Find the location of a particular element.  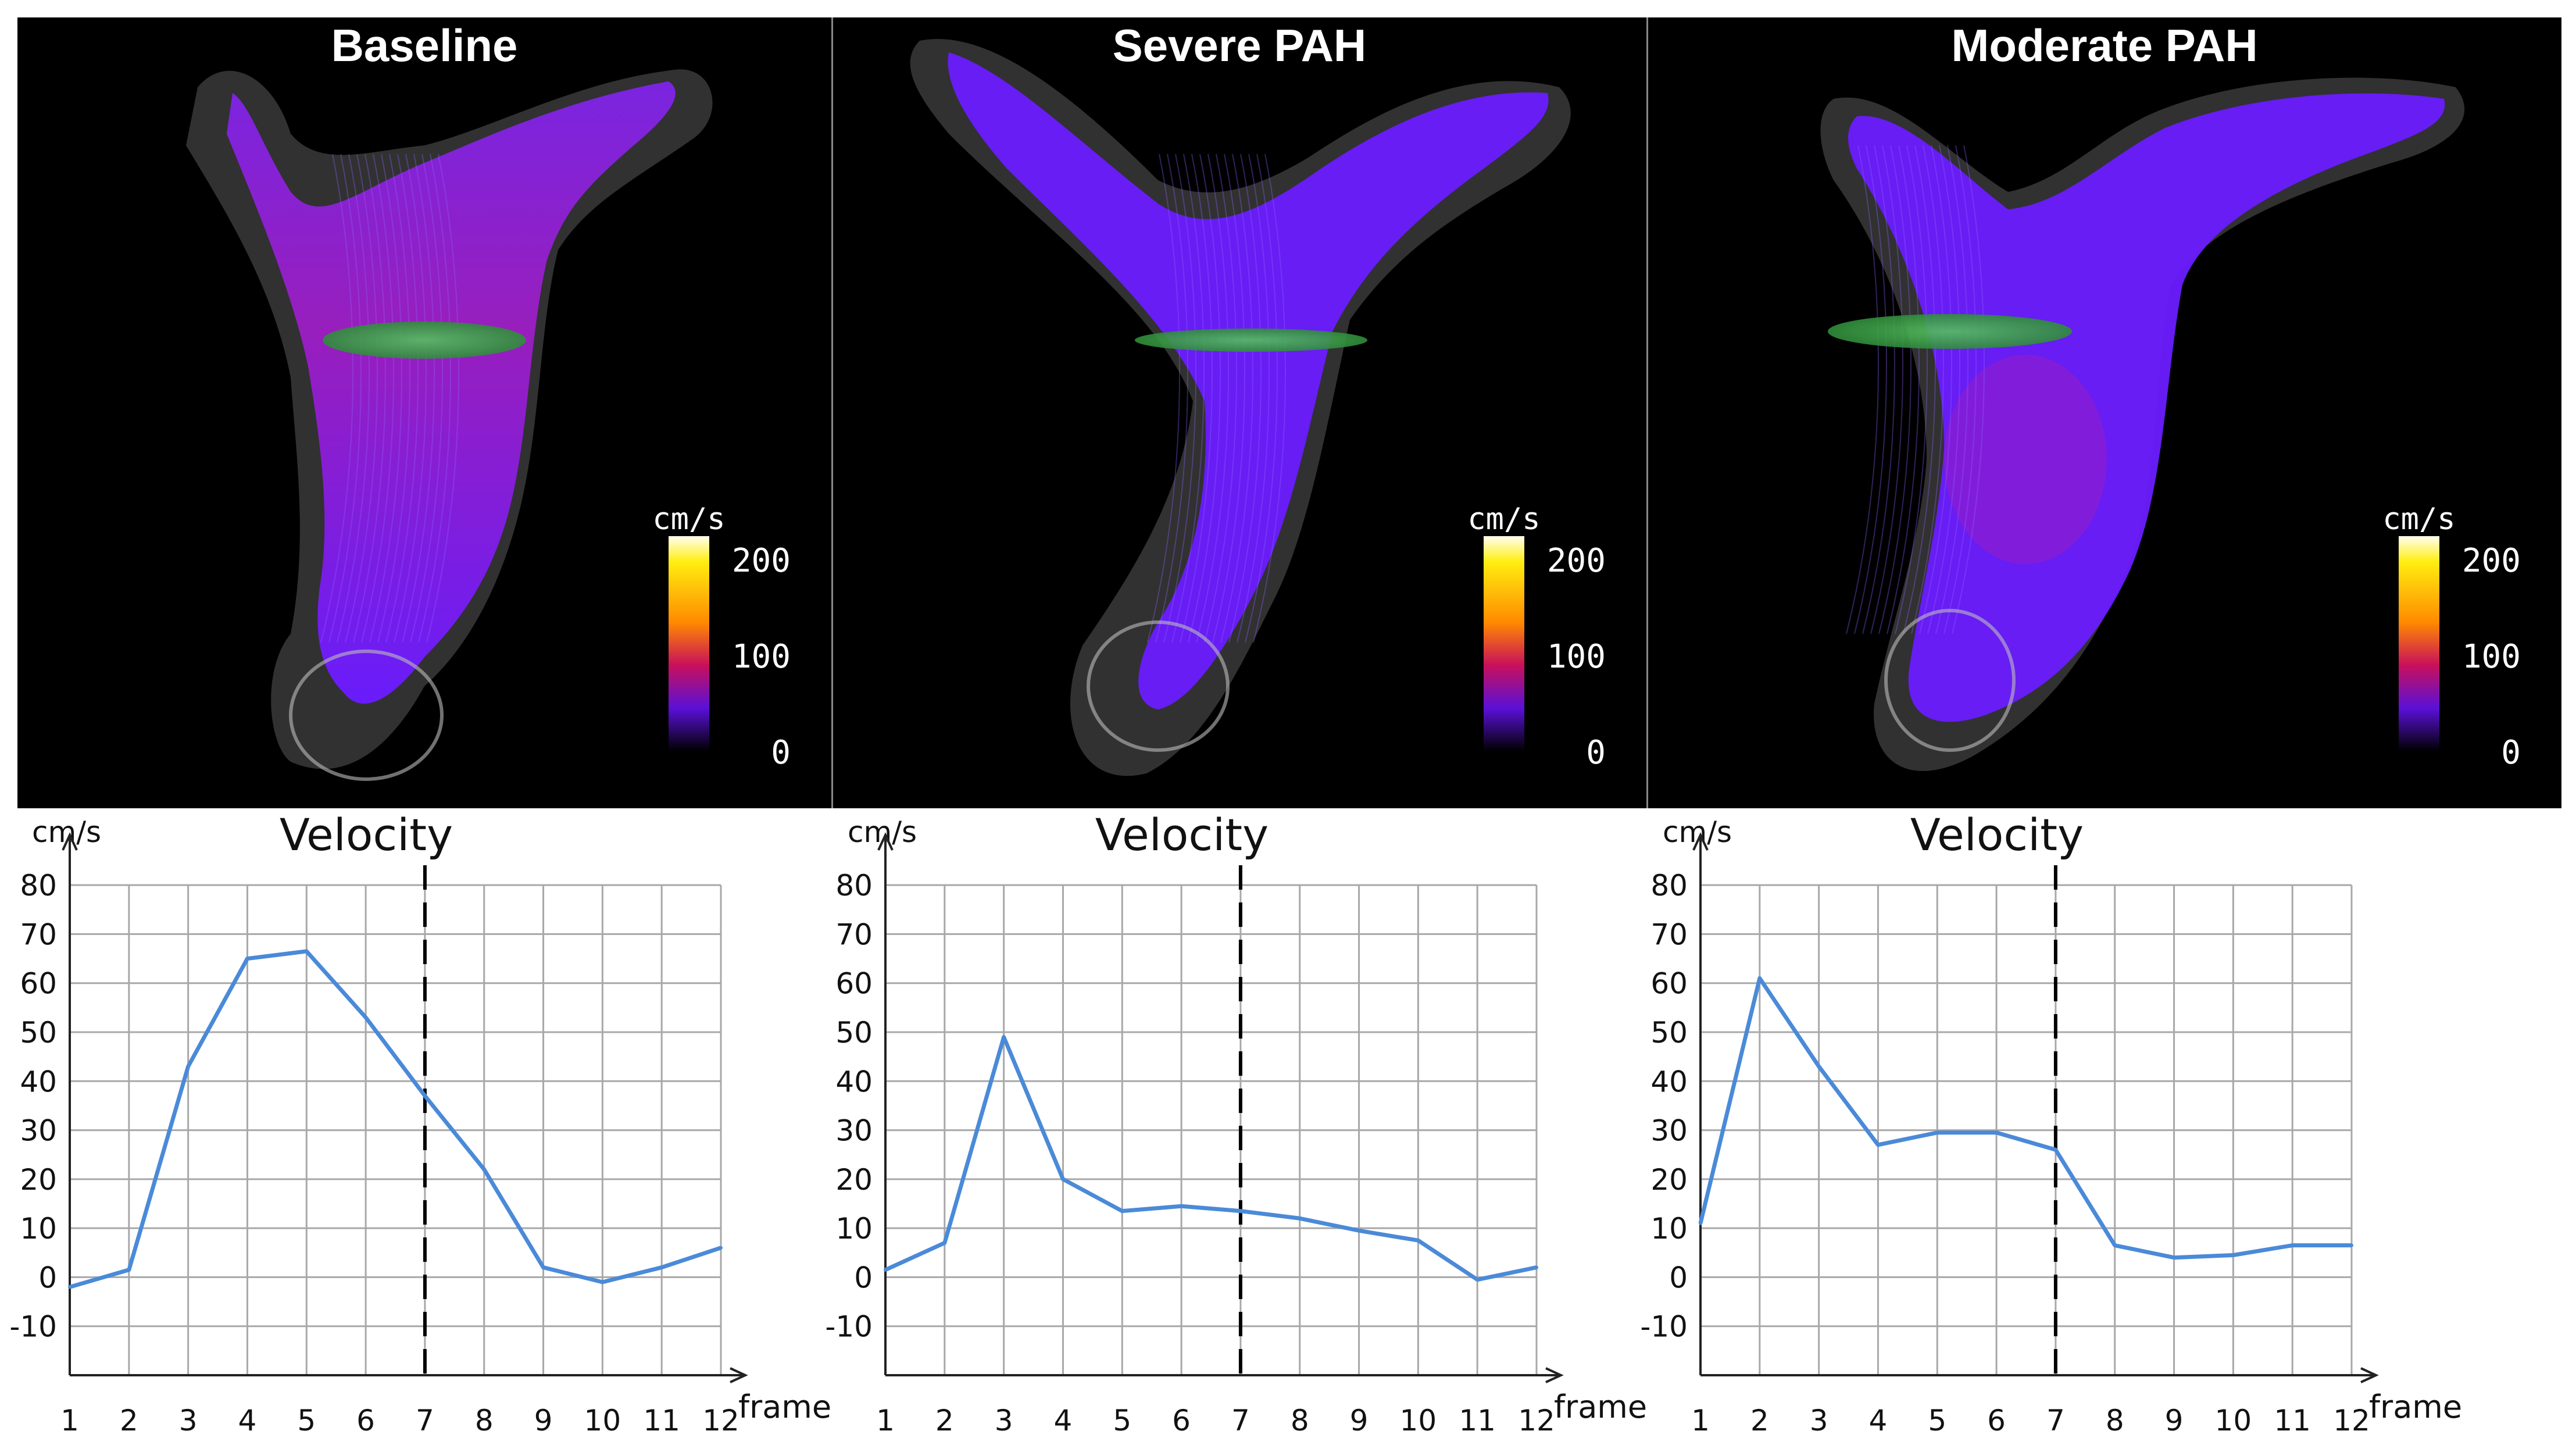

analysis-plane is located at coordinates (424, 340).